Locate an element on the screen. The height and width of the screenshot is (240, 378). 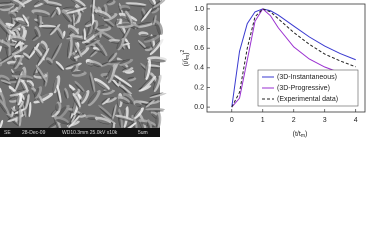
x-tick-label: 1 is located at coordinates (263, 120).